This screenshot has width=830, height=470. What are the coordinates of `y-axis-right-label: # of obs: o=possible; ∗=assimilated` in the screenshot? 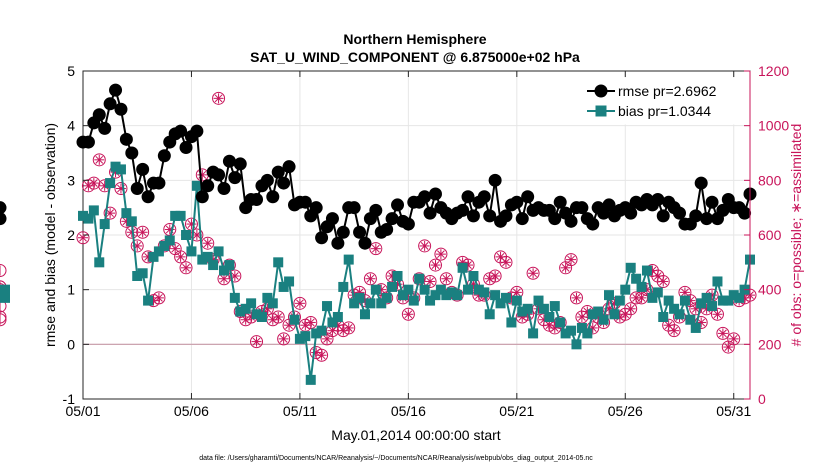 It's located at (796, 235).